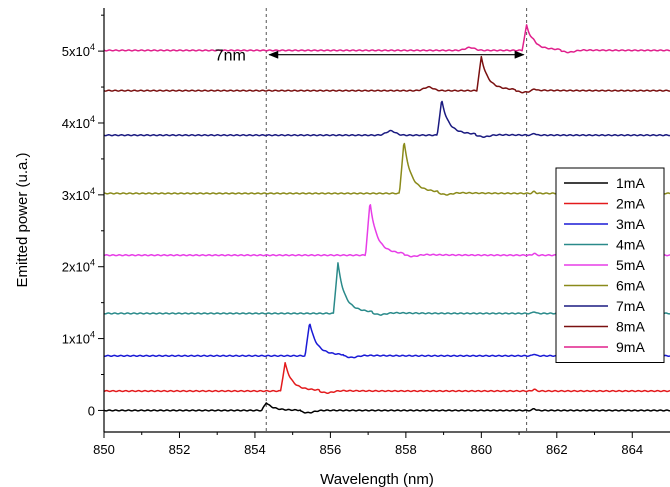 The width and height of the screenshot is (670, 487). What do you see at coordinates (104, 449) in the screenshot?
I see `x-tick-label: 850` at bounding box center [104, 449].